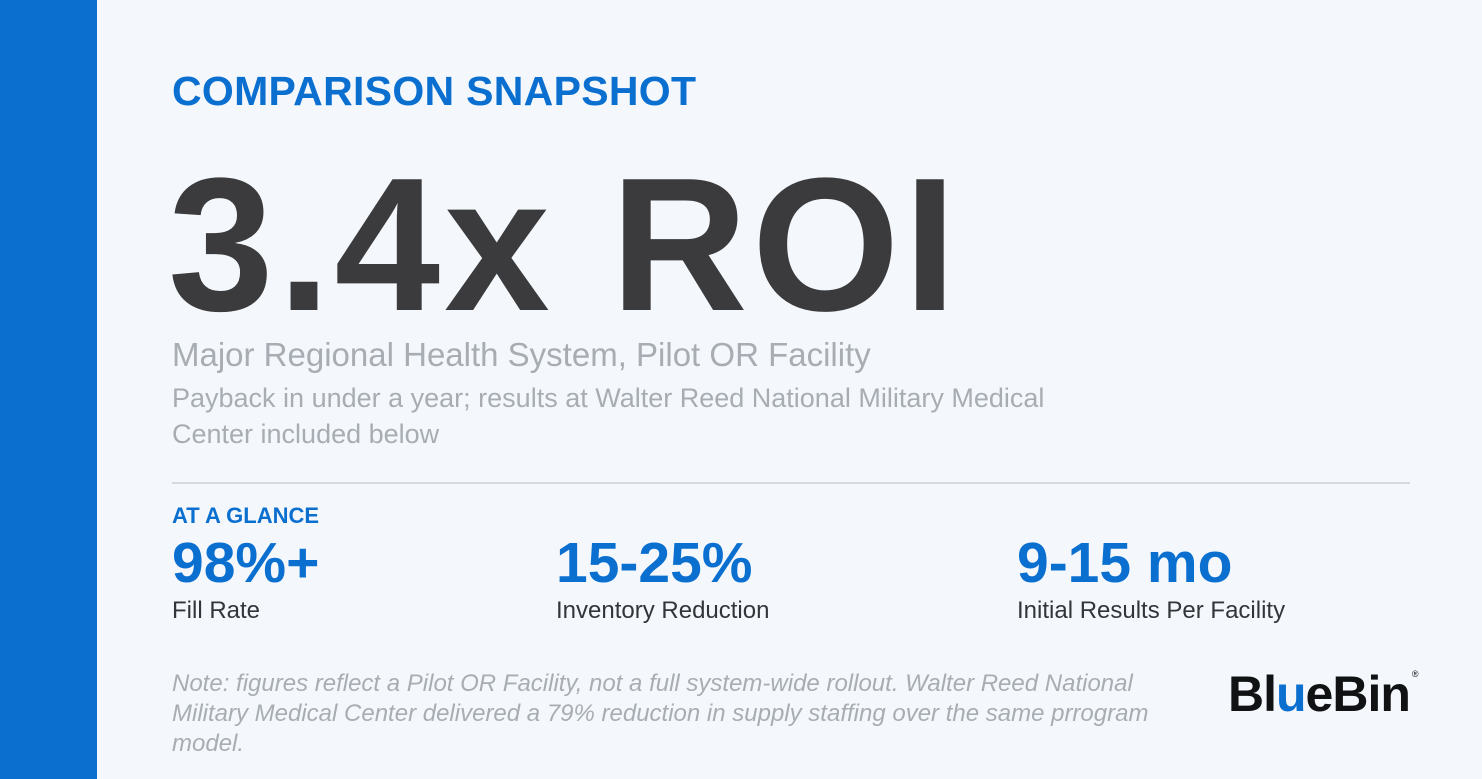 The height and width of the screenshot is (779, 1482). I want to click on stat-initial-results: 9-15 mo Initial Results Per Facility, so click(1151, 578).